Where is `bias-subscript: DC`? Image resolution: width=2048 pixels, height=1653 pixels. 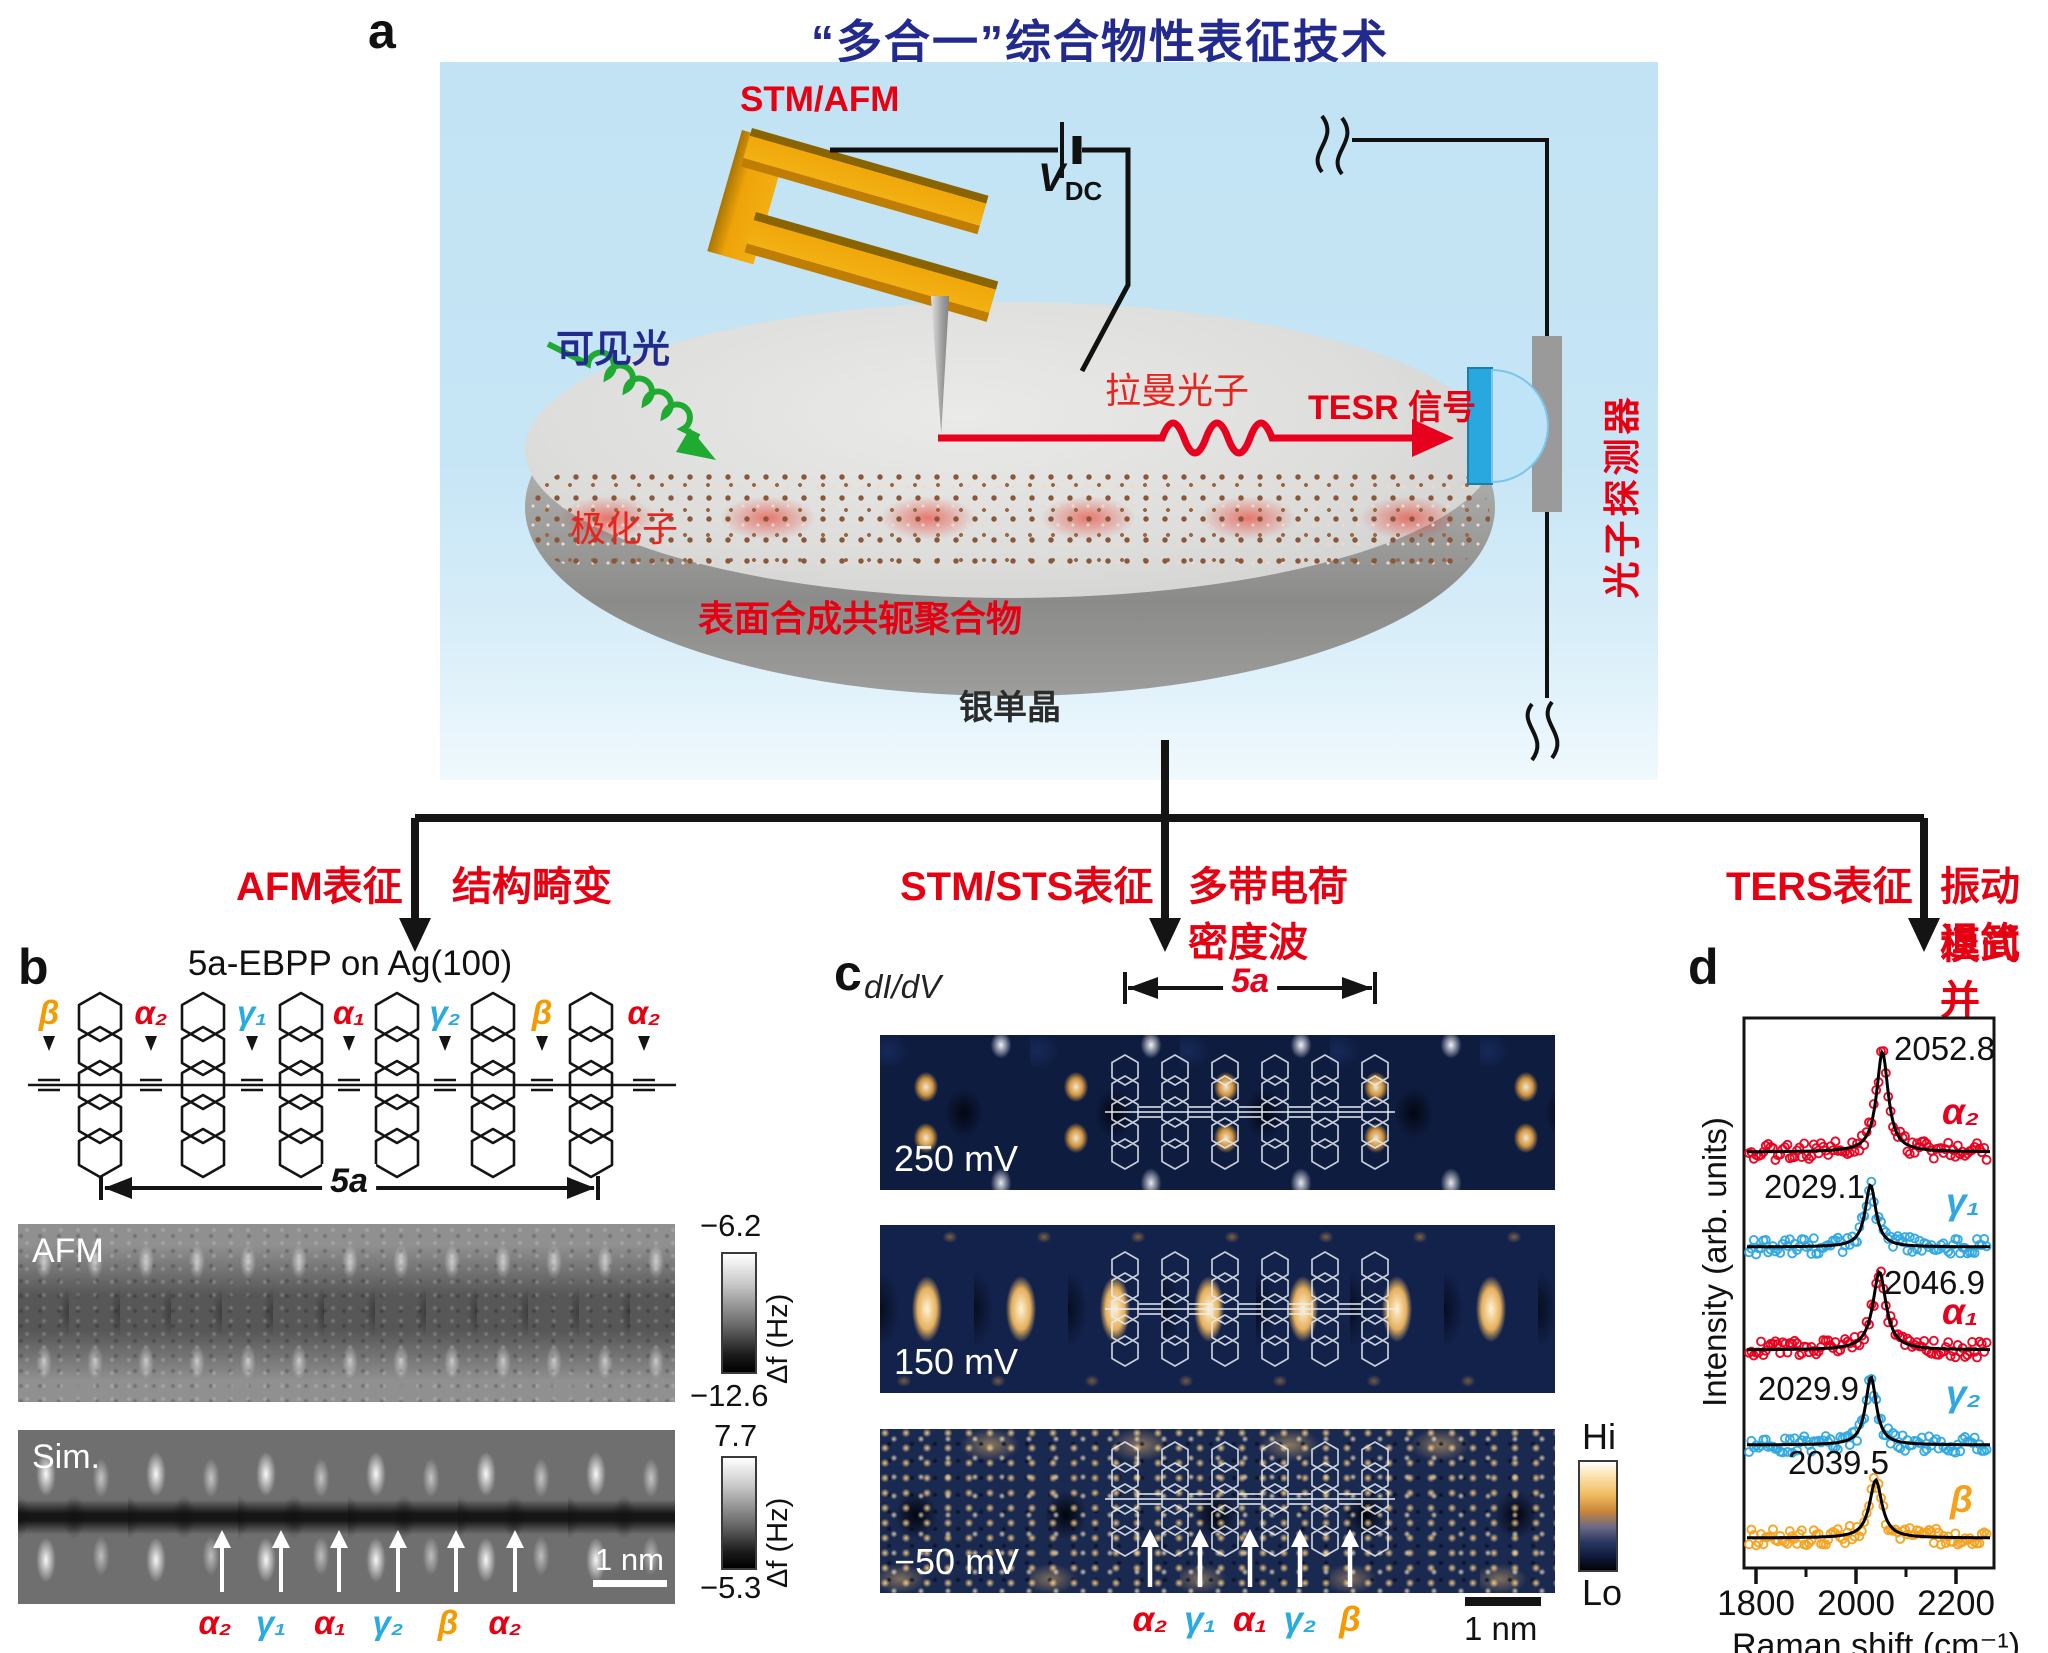 bias-subscript: DC is located at coordinates (1083, 191).